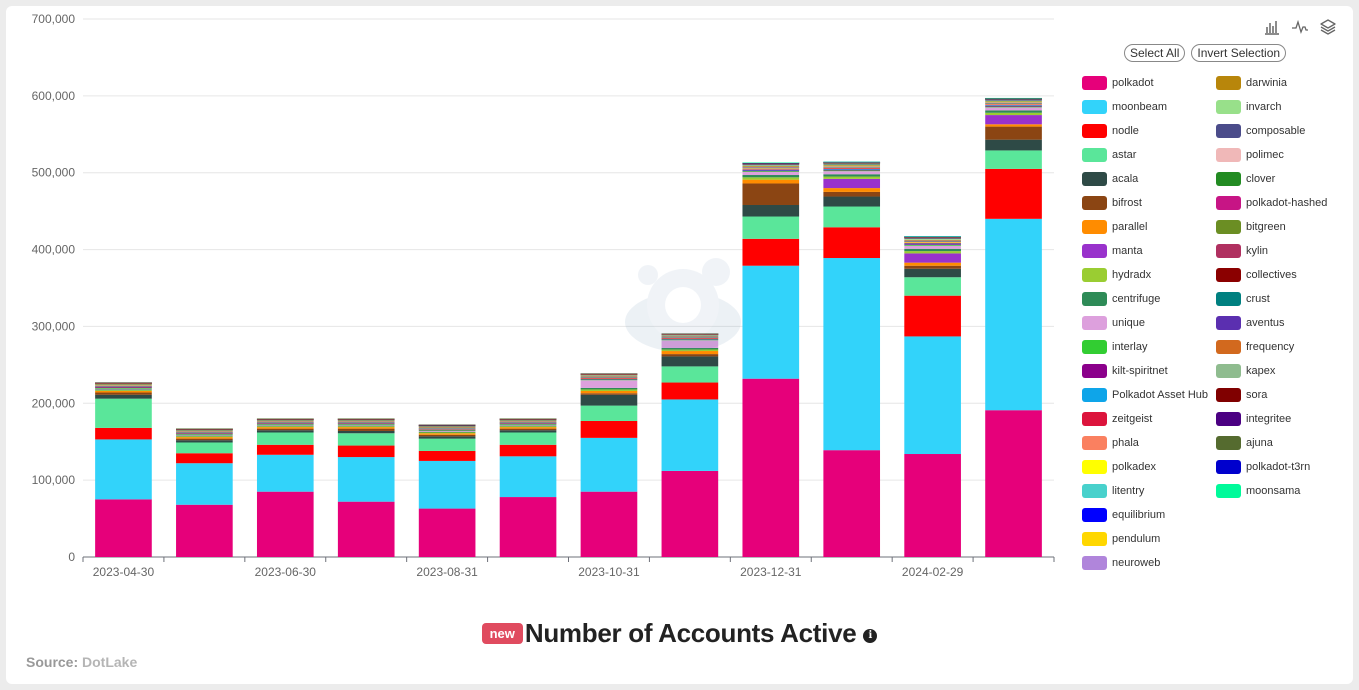  Describe the element at coordinates (1239, 53) in the screenshot. I see `invert-selection-button: Invert Selection` at that location.